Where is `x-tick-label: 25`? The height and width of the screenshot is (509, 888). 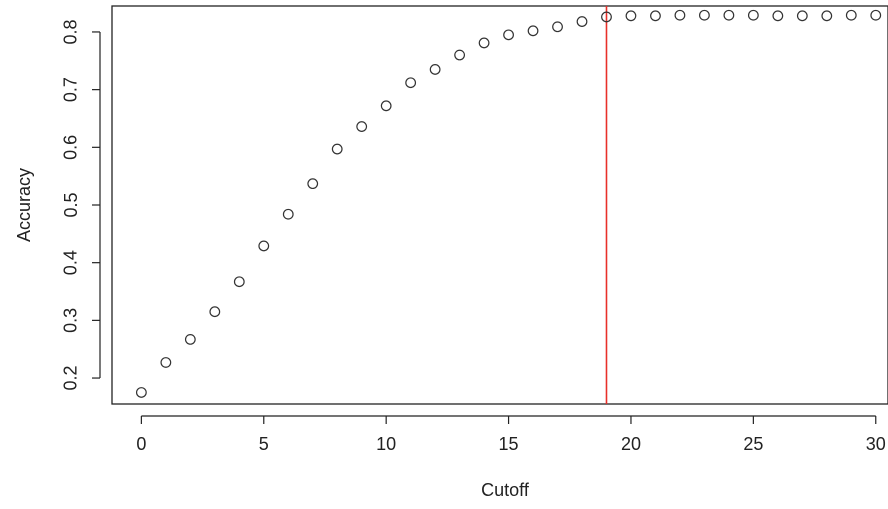
x-tick-label: 25 is located at coordinates (753, 444).